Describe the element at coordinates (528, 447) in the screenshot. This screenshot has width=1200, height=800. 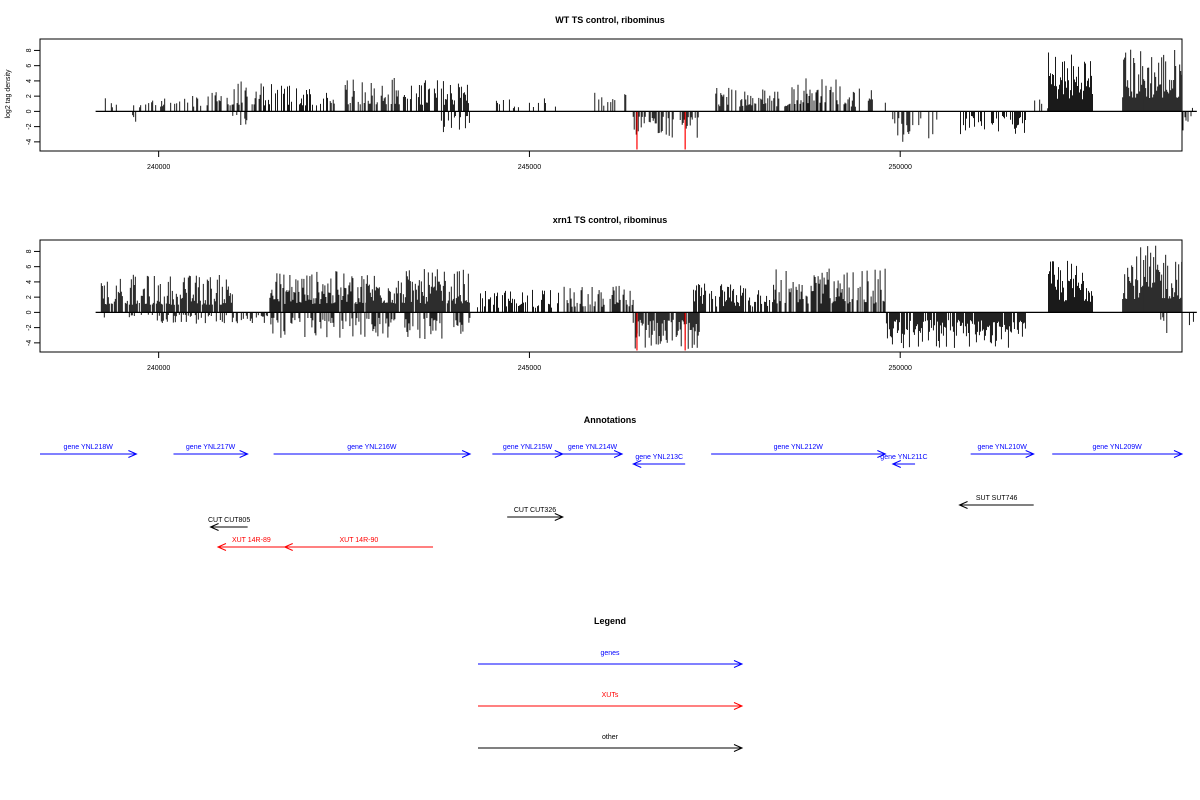
I see `annotation-label: gene YNL215W` at that location.